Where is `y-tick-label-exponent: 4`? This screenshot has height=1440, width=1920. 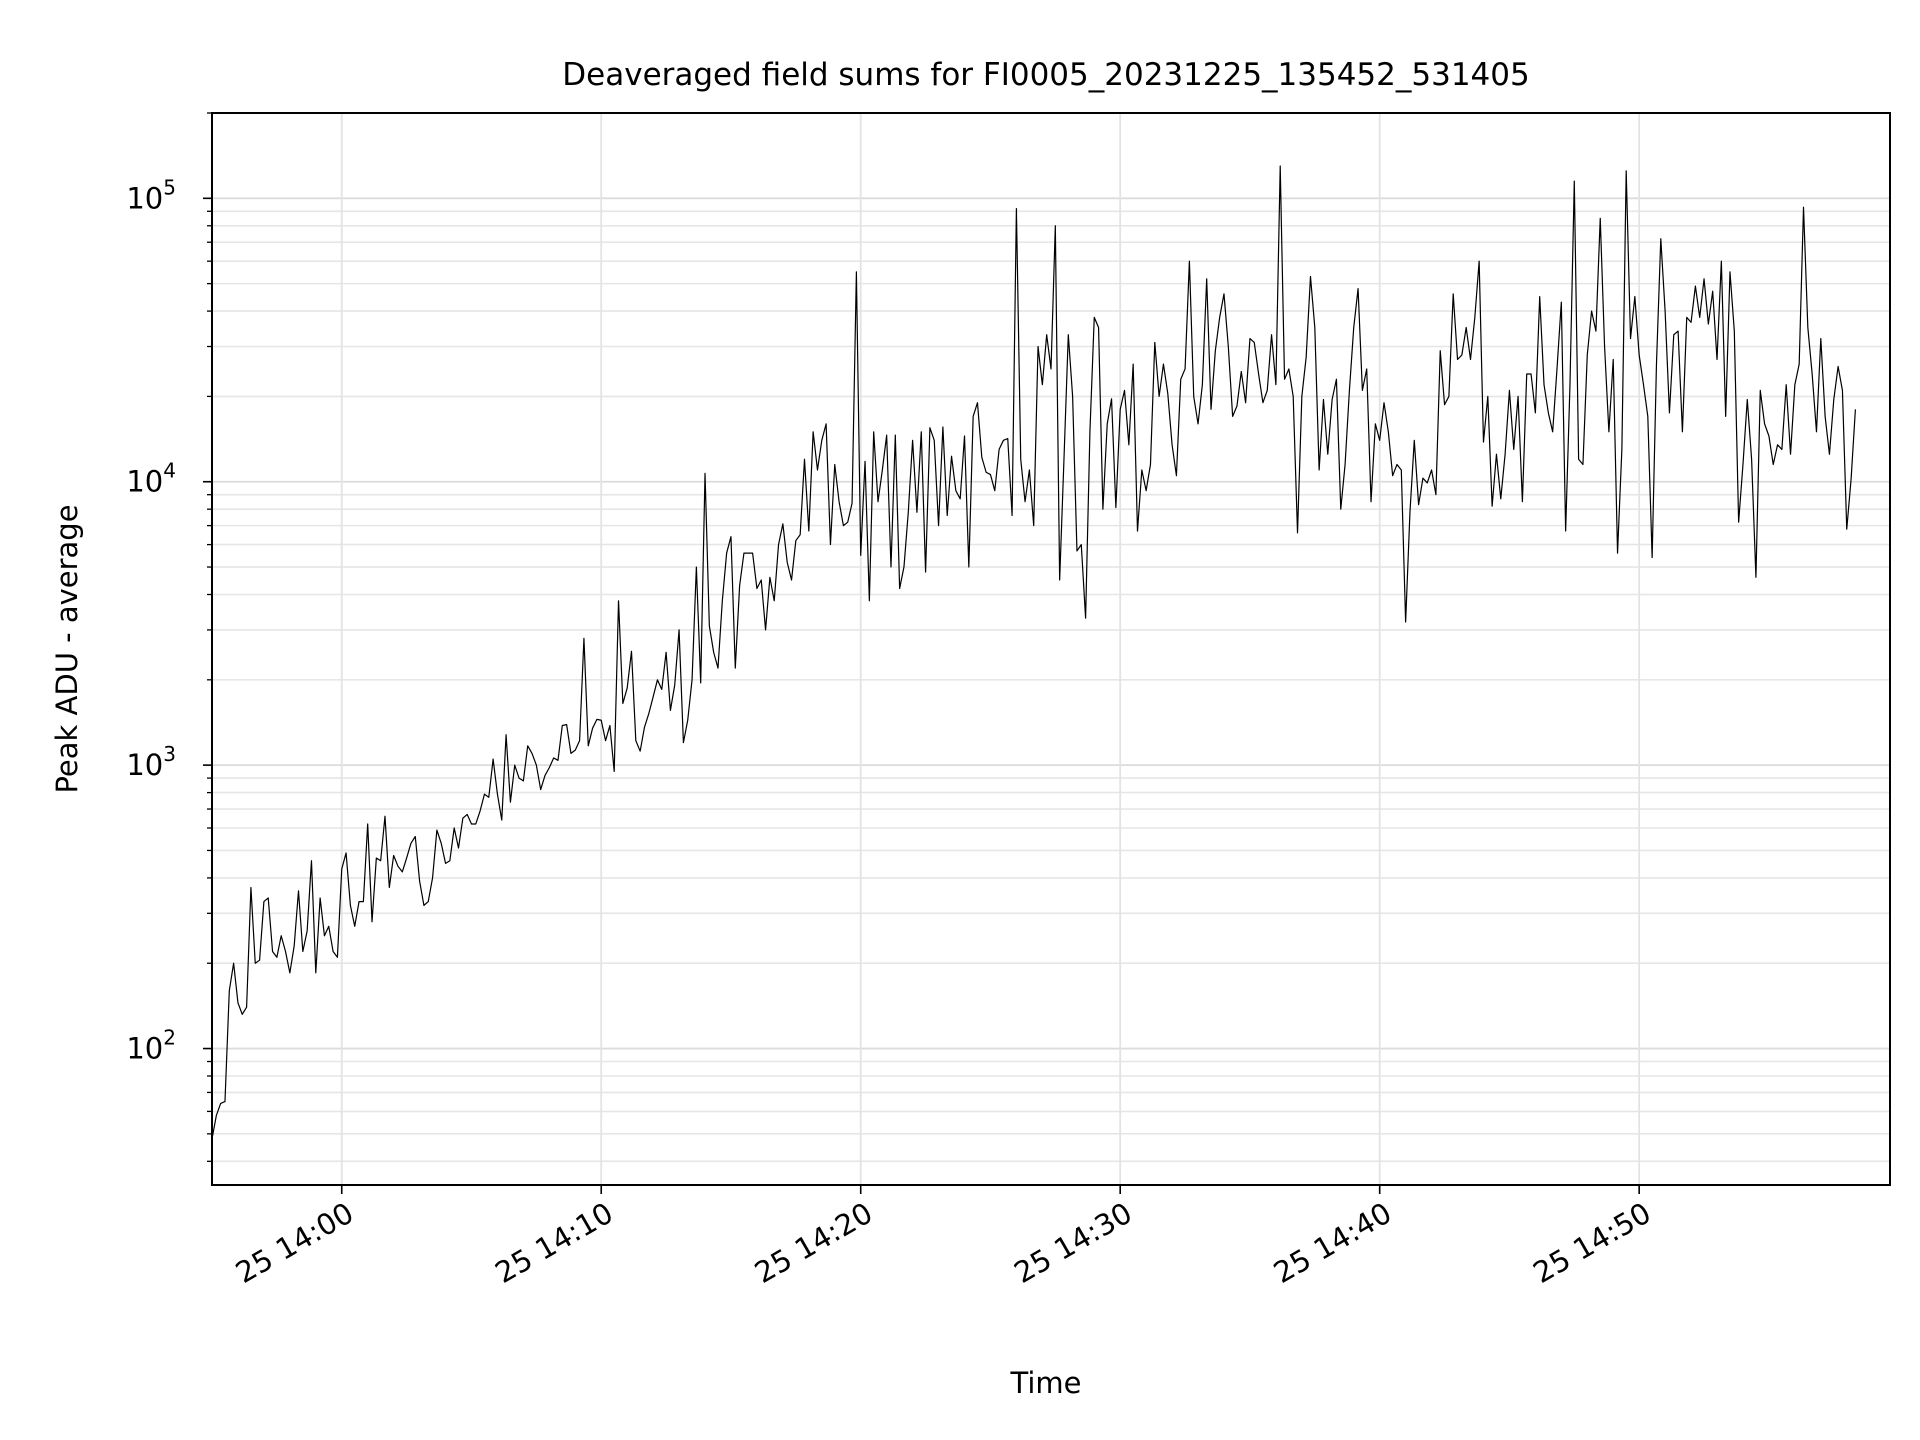
y-tick-label-exponent: 4 is located at coordinates (169, 471).